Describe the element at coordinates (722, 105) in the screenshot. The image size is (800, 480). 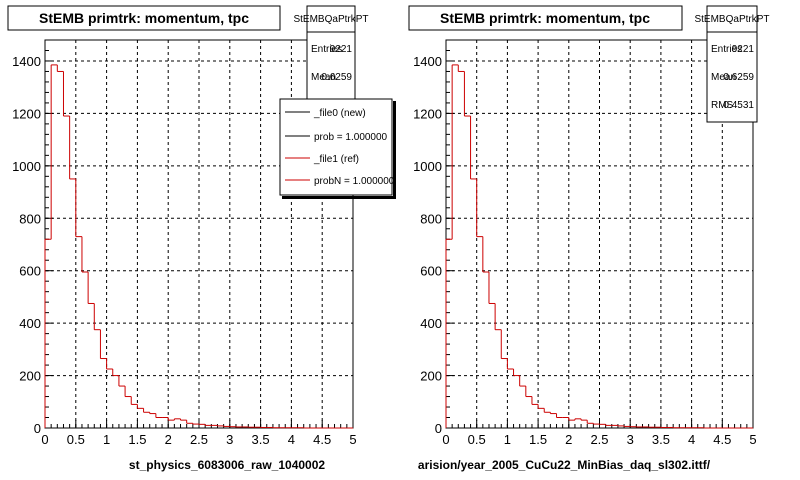
I see `right-stats-rms-label: RMS` at that location.